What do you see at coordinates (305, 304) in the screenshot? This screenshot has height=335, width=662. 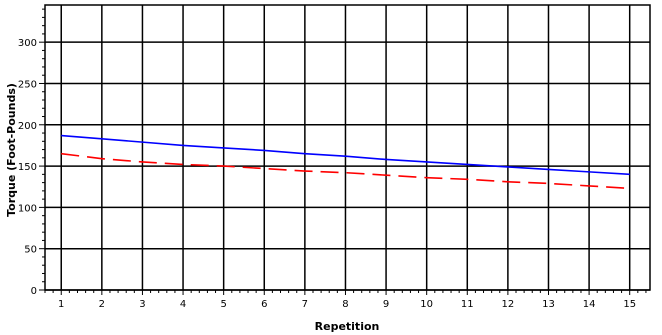 I see `x-tick-label: 7` at bounding box center [305, 304].